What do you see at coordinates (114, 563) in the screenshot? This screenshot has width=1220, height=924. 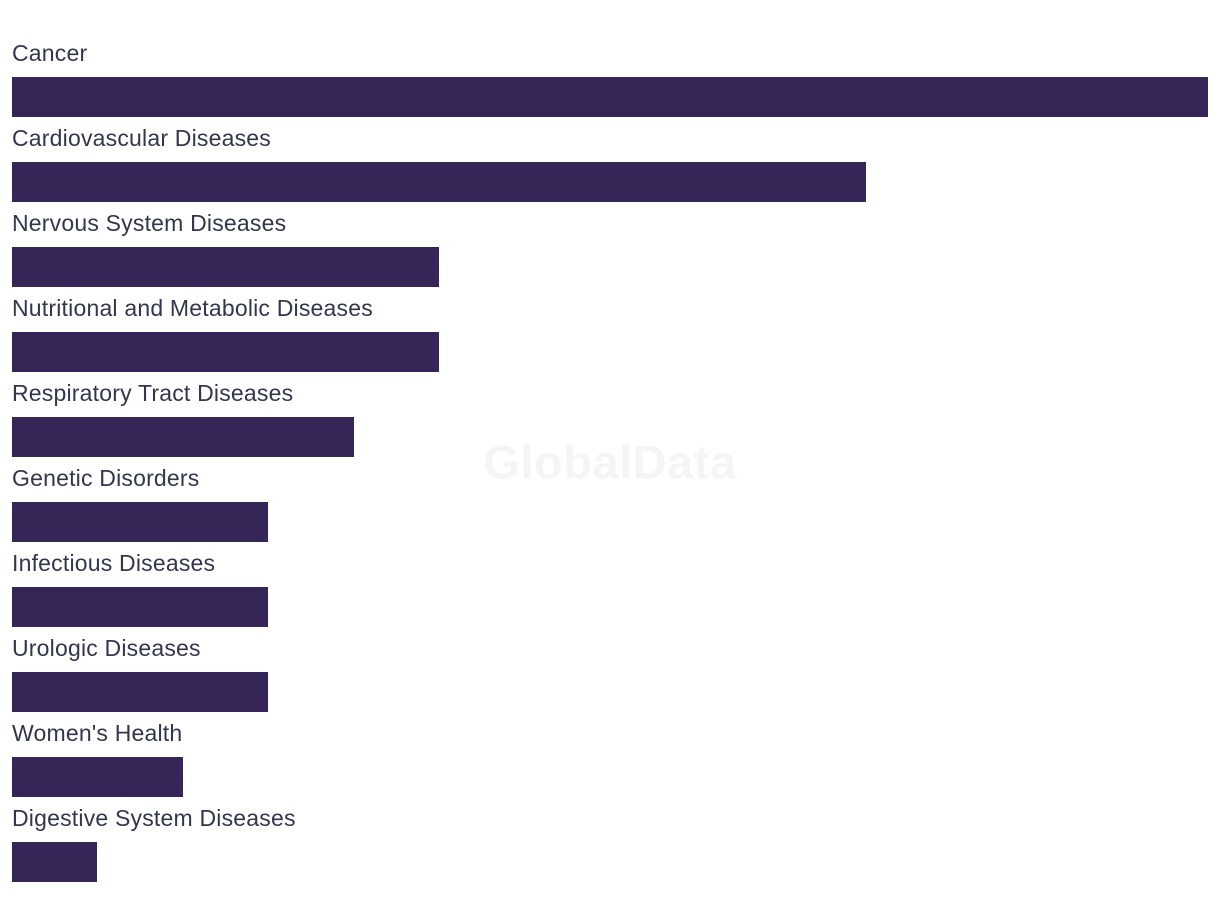 I see `category-label: Infectious Diseases` at bounding box center [114, 563].